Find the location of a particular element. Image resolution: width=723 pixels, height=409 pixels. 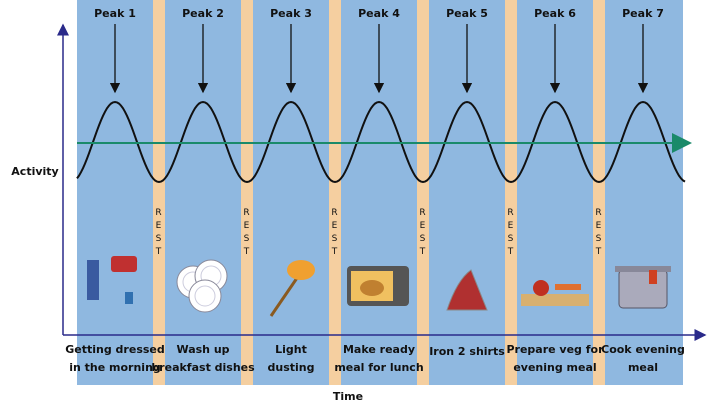

peak-label: Peak 5 is located at coordinates (467, 13).